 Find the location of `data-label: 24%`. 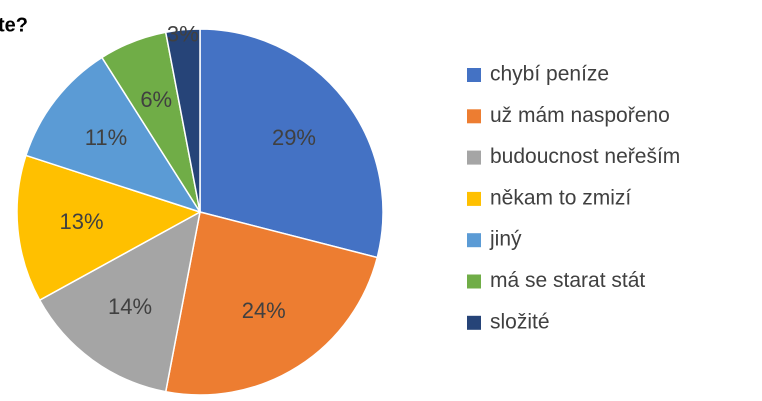

data-label: 24% is located at coordinates (264, 310).